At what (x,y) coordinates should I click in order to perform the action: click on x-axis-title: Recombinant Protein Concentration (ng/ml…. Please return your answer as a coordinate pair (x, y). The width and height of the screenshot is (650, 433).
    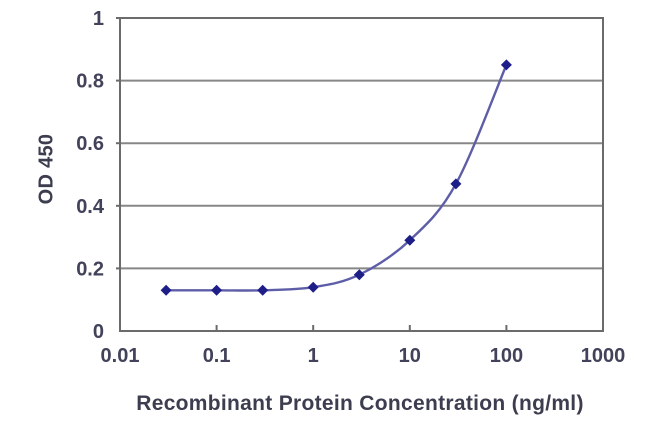
    Looking at the image, I should click on (360, 403).